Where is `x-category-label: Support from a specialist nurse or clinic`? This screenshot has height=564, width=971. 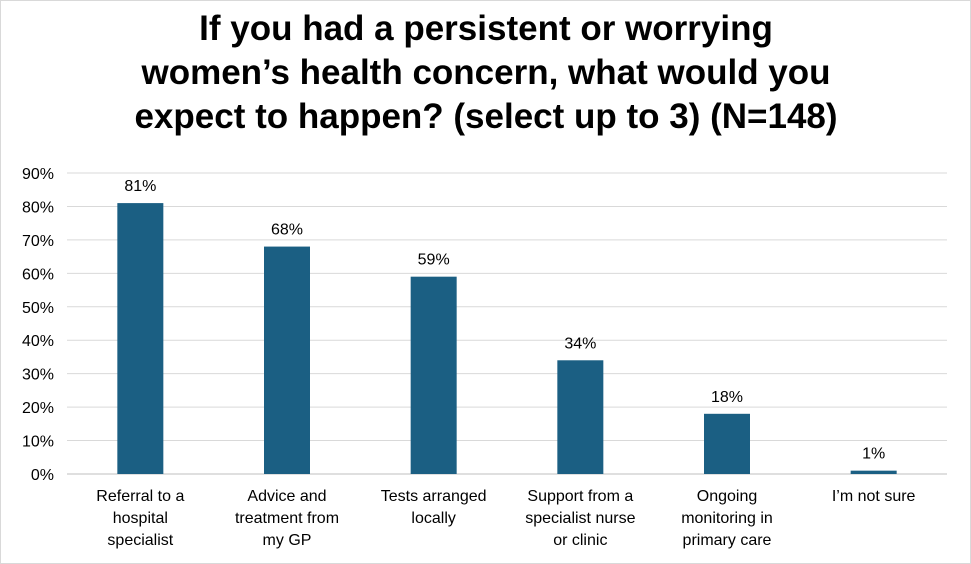 x-category-label: Support from a specialist nurse or clinic is located at coordinates (580, 519).